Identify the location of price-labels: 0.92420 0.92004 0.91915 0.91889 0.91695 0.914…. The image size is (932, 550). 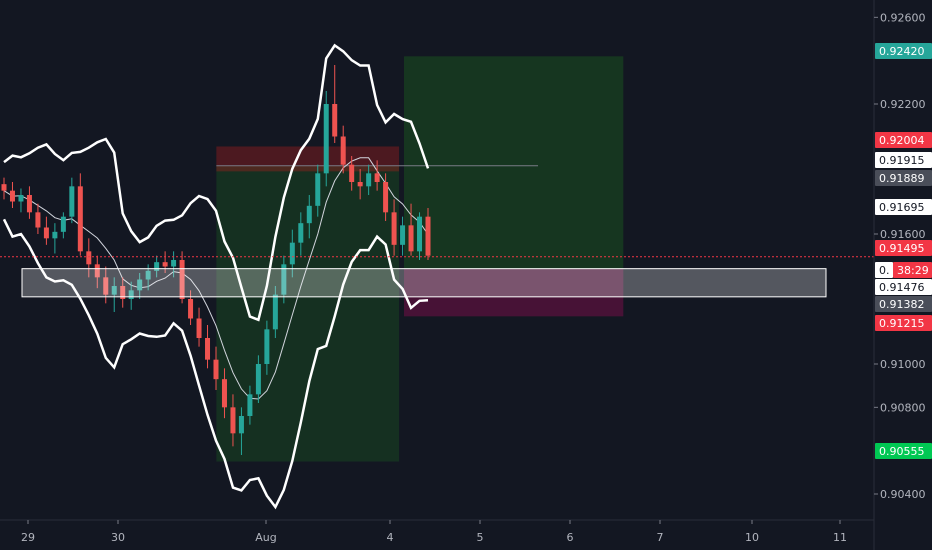
(903, 251).